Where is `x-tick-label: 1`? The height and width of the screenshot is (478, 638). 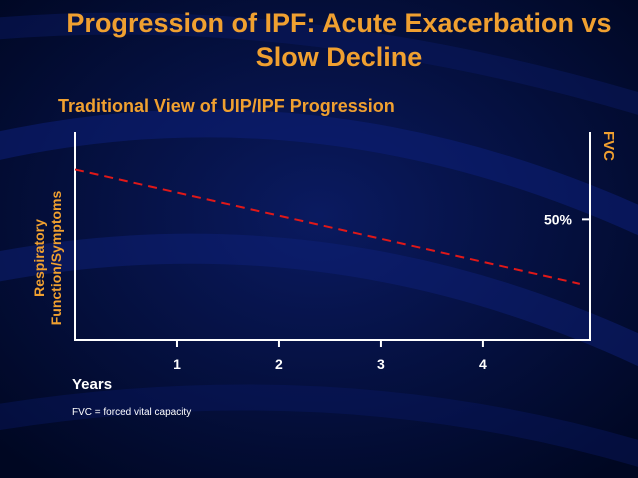 x-tick-label: 1 is located at coordinates (177, 364).